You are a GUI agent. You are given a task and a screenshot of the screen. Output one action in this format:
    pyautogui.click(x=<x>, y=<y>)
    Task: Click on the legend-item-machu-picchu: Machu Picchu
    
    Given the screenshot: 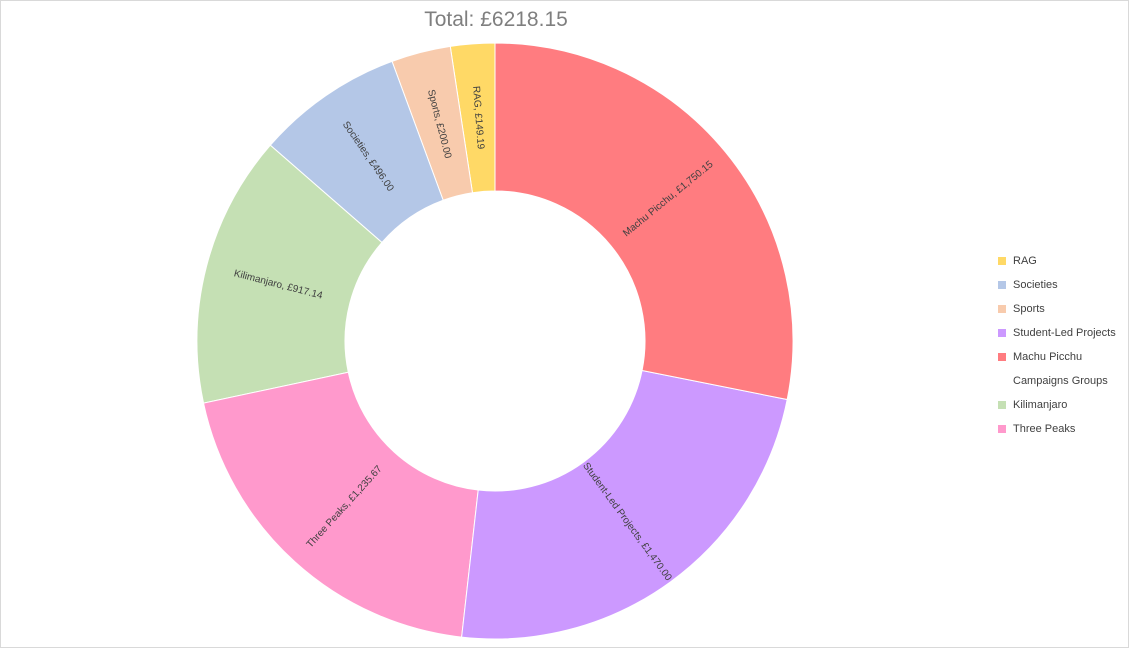 What is the action you would take?
    pyautogui.click(x=1057, y=357)
    